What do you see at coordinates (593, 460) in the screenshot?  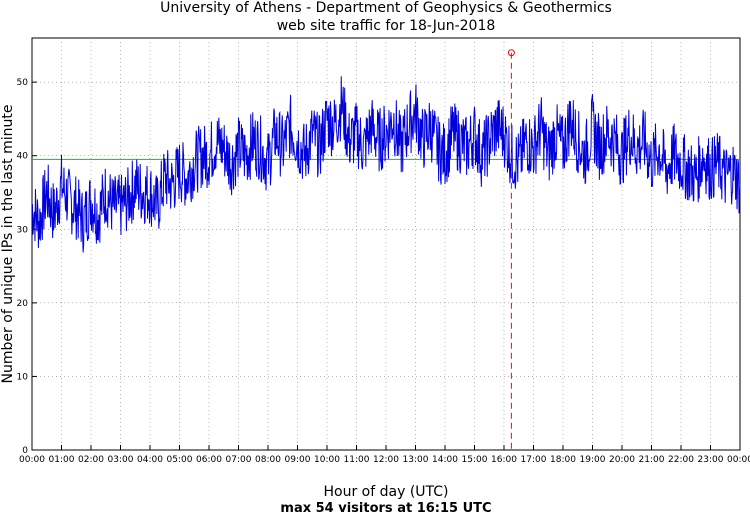 I see `x-tick-label: 19:00` at bounding box center [593, 460].